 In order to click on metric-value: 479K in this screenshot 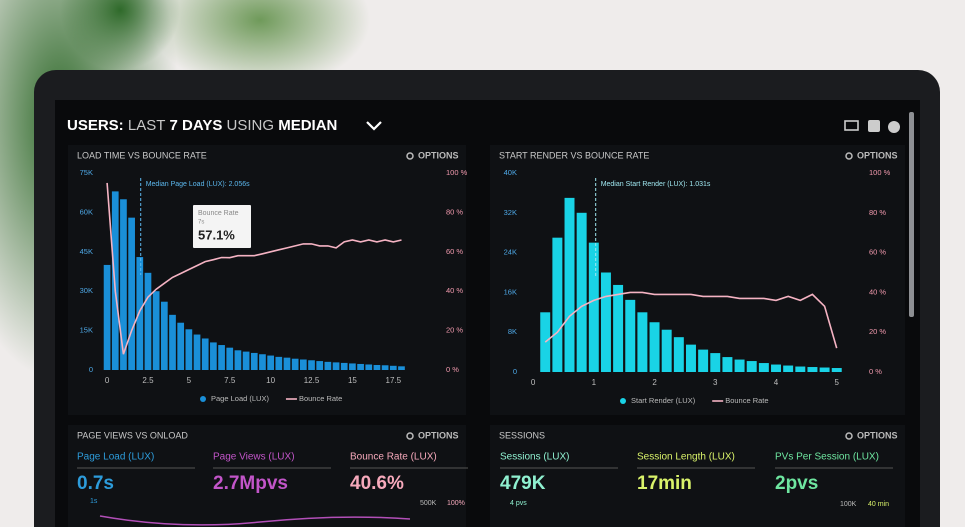, I will do `click(523, 483)`.